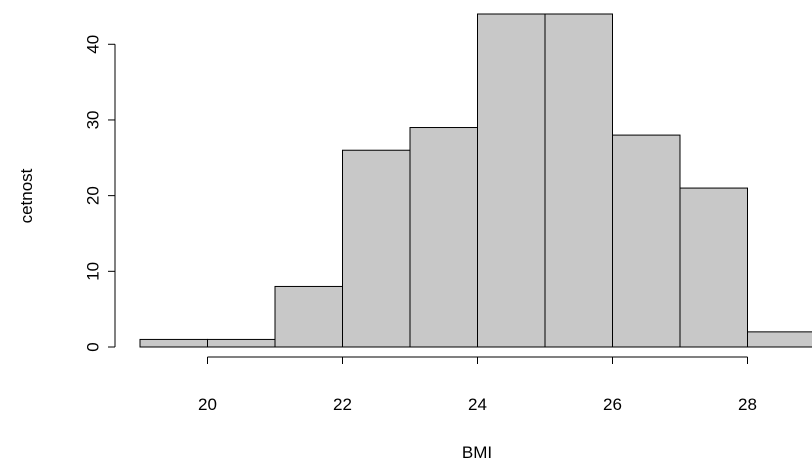 Image resolution: width=812 pixels, height=467 pixels. What do you see at coordinates (612, 404) in the screenshot?
I see `x-tick-label: 26` at bounding box center [612, 404].